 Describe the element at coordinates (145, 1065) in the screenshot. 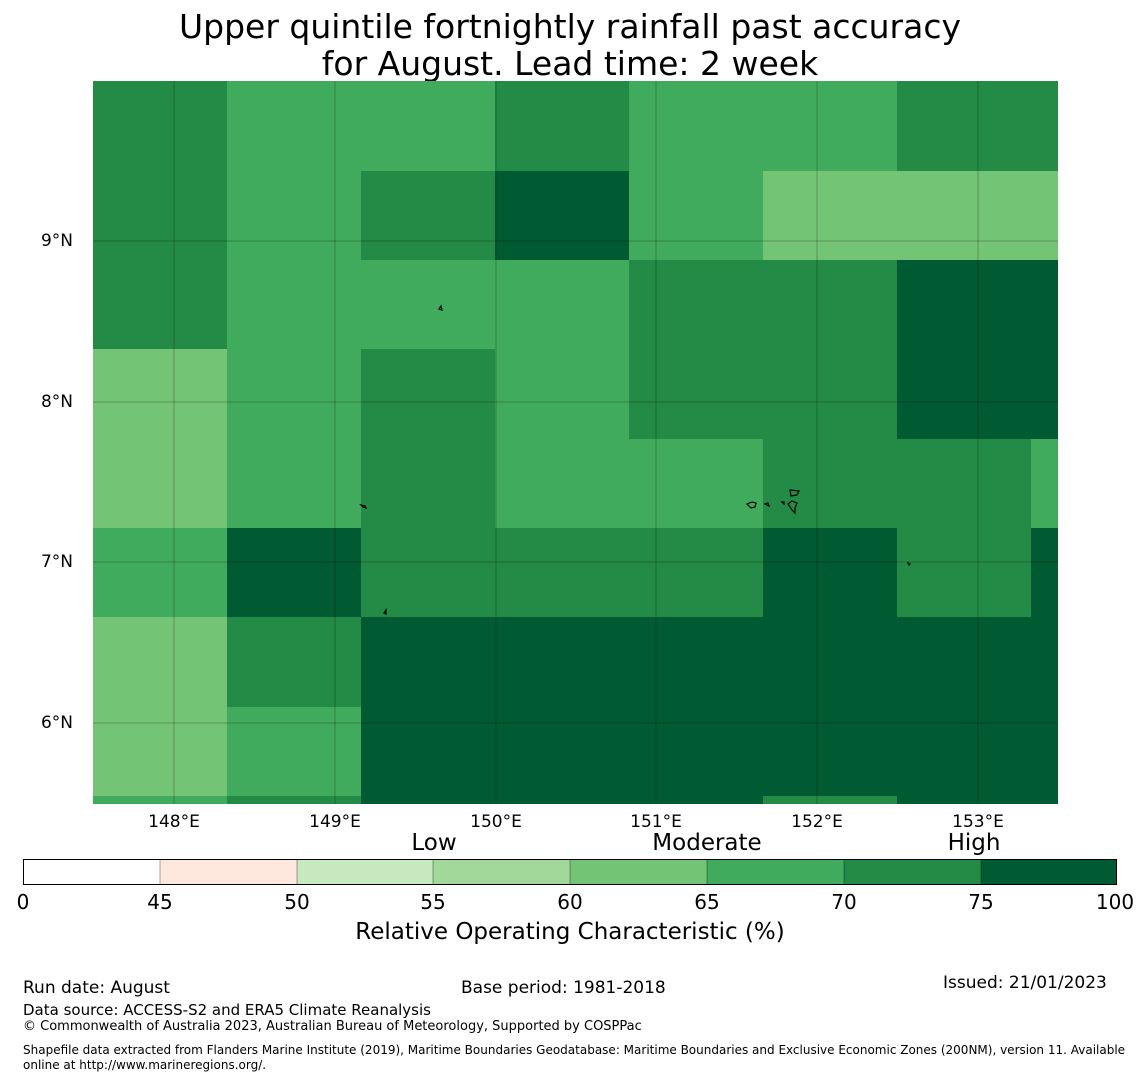

I see `shapefile-credit-line-2: online at http://www.marineregions.org/.` at that location.